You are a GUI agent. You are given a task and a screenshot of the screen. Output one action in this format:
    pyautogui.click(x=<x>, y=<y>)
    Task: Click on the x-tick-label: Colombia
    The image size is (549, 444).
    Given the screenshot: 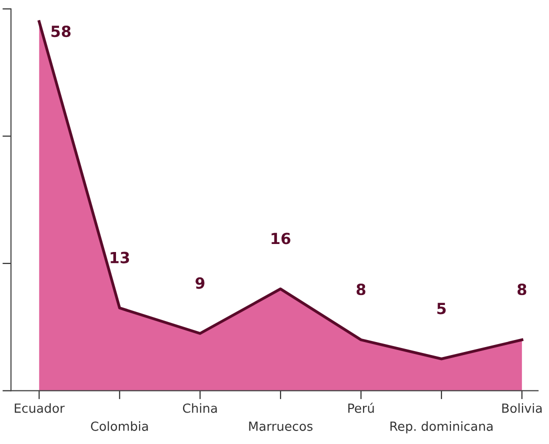 What is the action you would take?
    pyautogui.click(x=119, y=426)
    